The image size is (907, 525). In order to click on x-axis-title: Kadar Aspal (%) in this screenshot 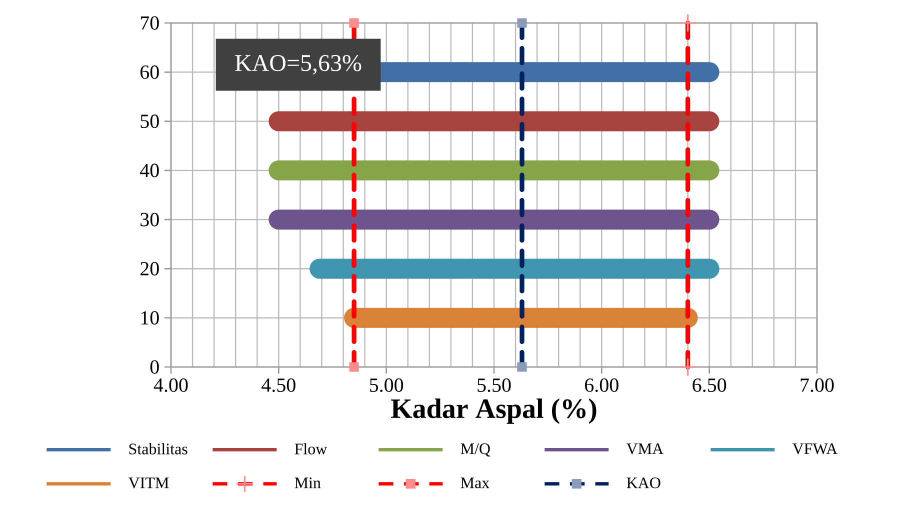, I will do `click(493, 411)`.